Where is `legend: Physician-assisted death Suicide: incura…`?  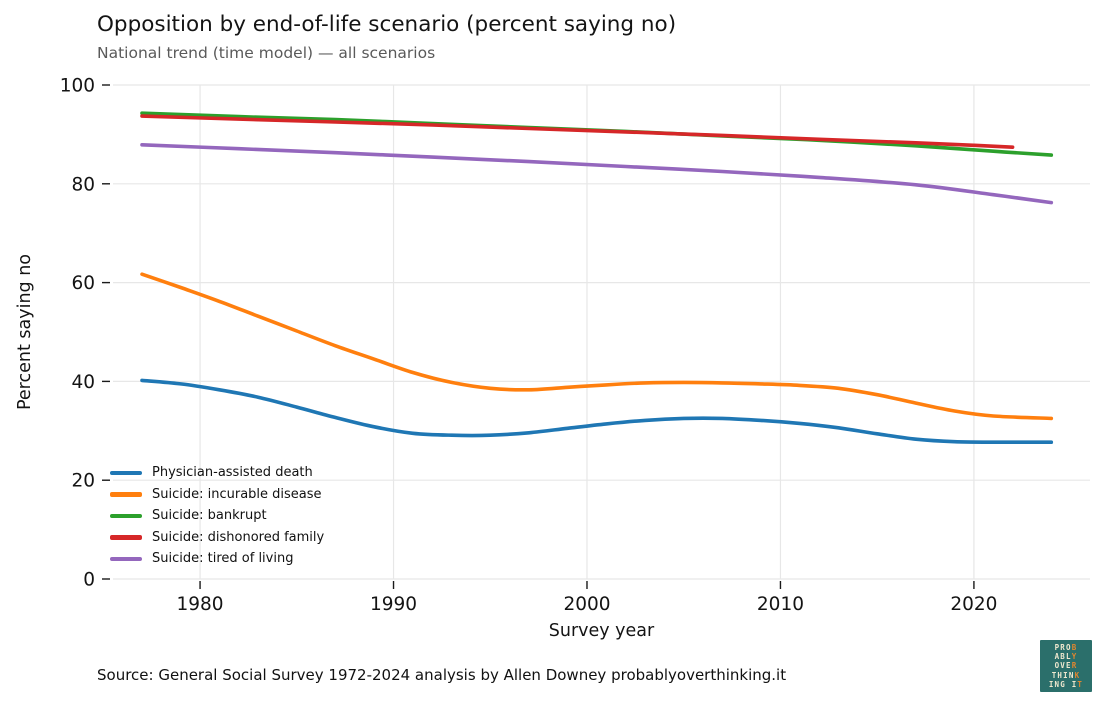 legend: Physician-assisted death Suicide: incura… is located at coordinates (217, 516).